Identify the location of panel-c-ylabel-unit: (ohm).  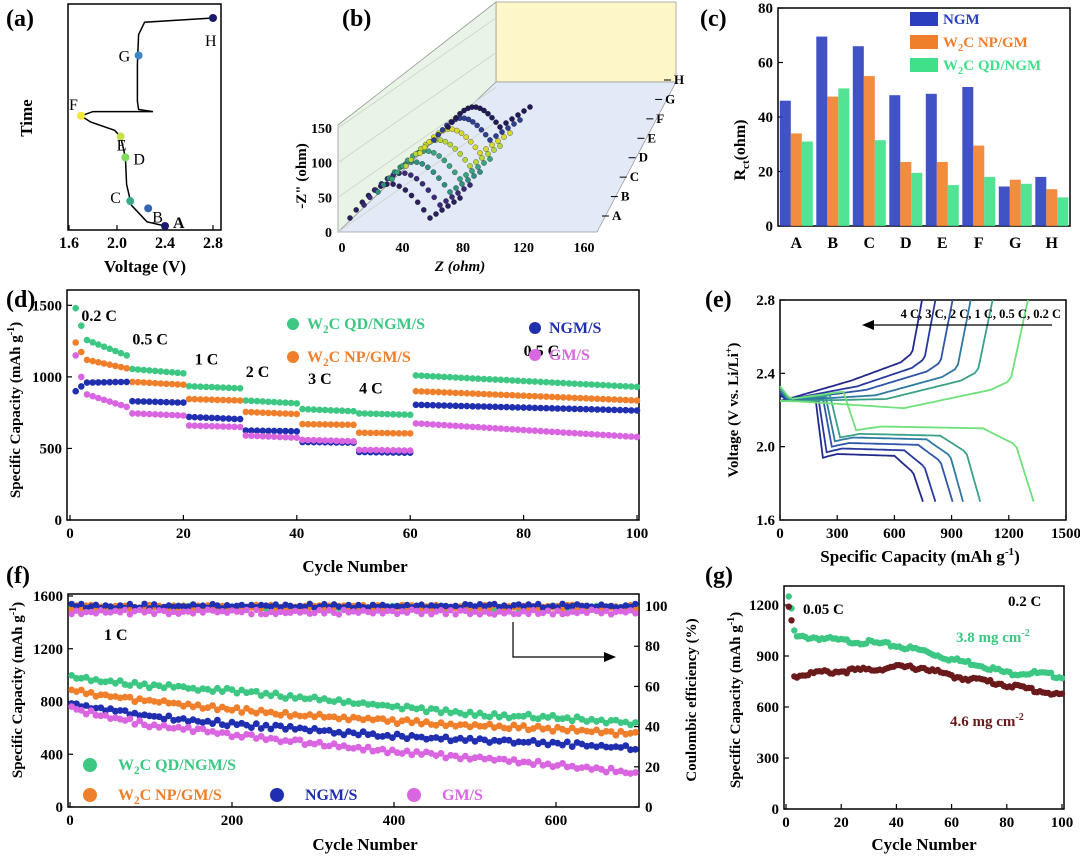
(740, 140).